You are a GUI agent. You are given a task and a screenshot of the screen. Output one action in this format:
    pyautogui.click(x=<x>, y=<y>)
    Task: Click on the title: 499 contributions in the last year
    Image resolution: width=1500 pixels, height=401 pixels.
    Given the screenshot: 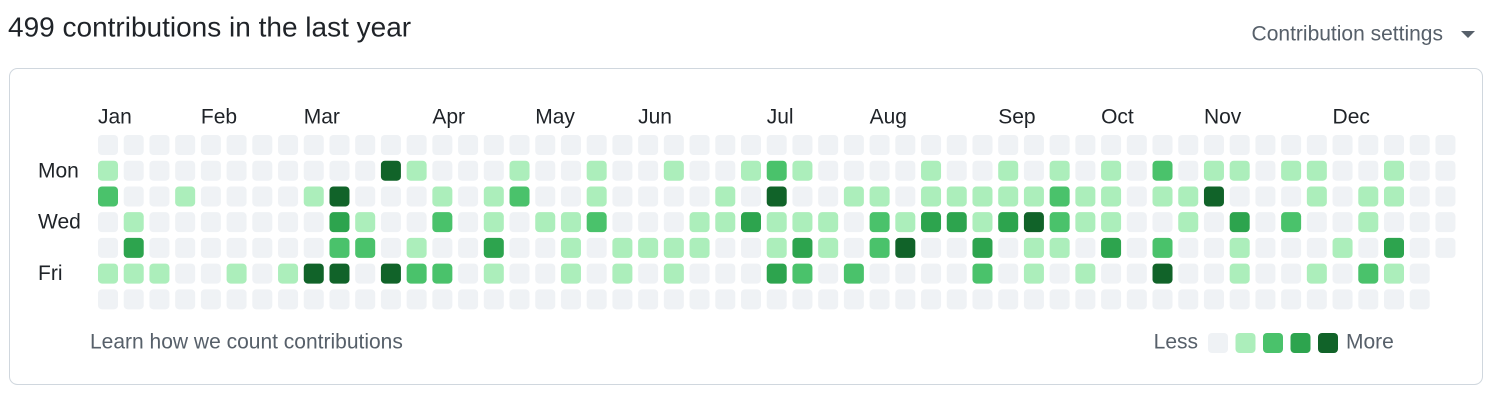 What is the action you would take?
    pyautogui.click(x=209, y=26)
    